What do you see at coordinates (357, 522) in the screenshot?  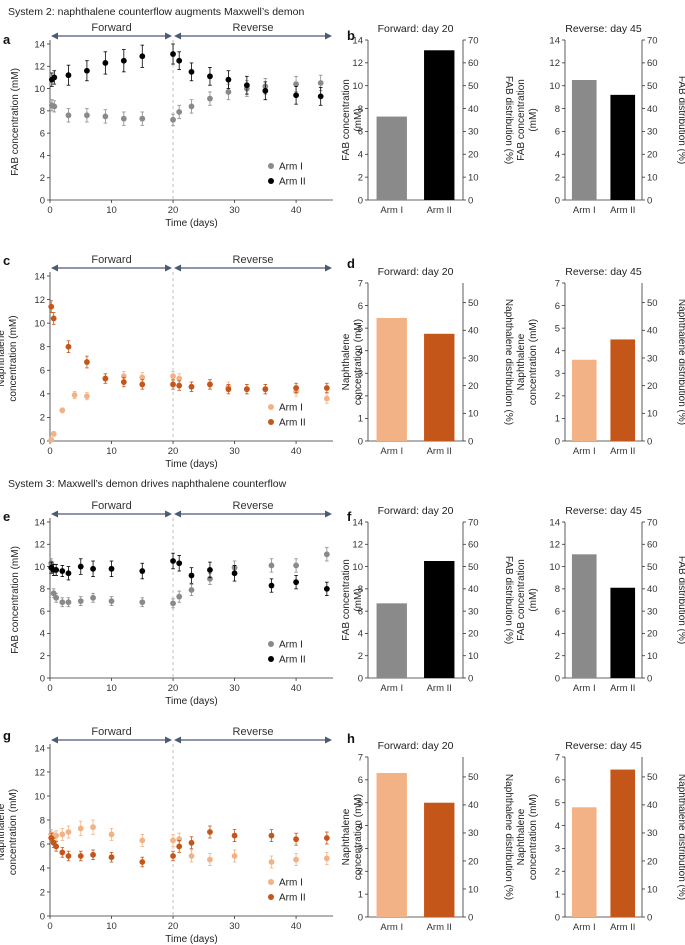 I see `y-tick-label: 14` at bounding box center [357, 522].